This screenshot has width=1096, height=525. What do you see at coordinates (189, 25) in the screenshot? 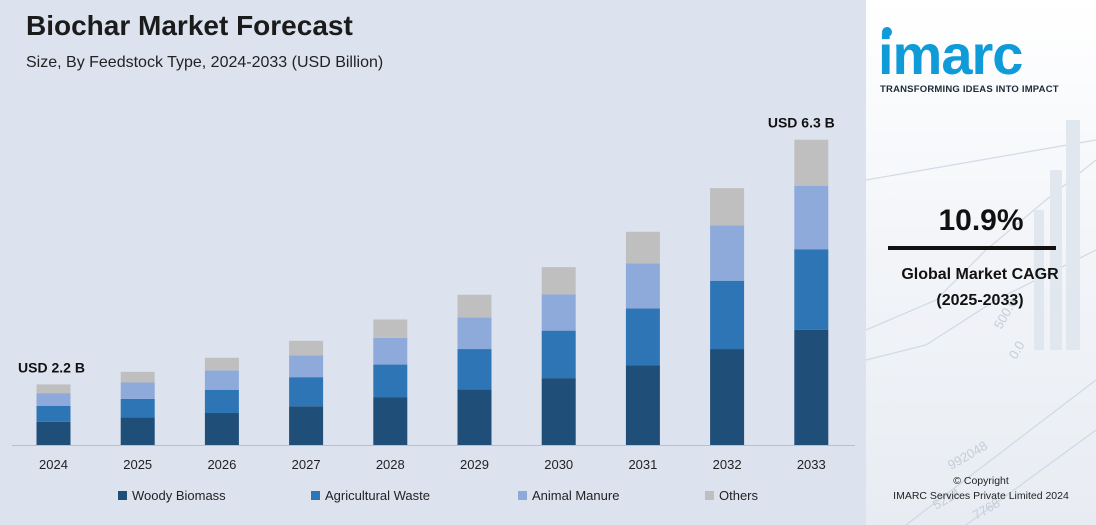
I see `chart-title: Biochar Market Forecast` at bounding box center [189, 25].